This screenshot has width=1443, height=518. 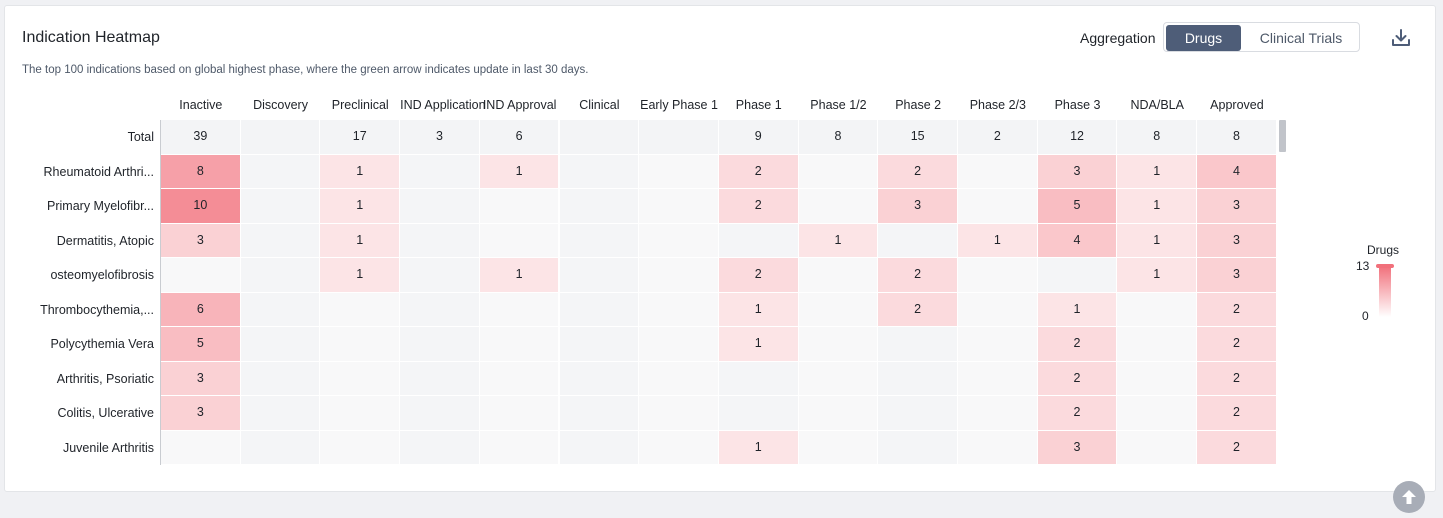 What do you see at coordinates (200, 310) in the screenshot?
I see `heatmap-cell: 6` at bounding box center [200, 310].